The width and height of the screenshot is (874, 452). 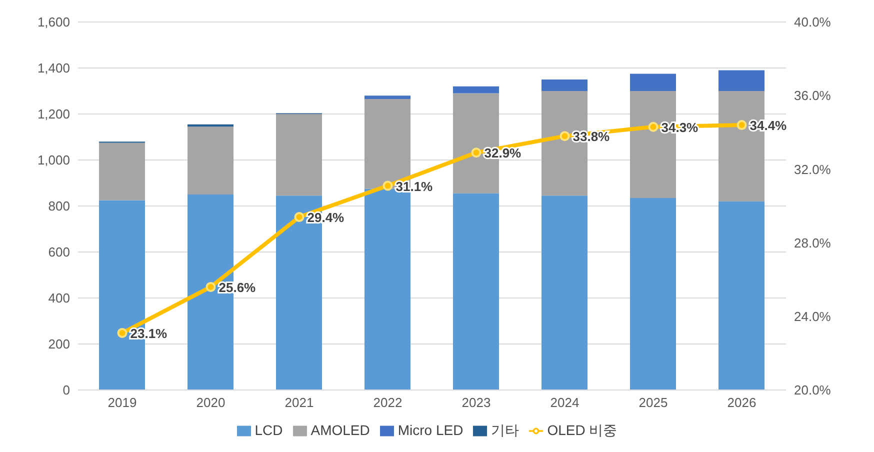 I want to click on x-tick-label: 2019, so click(x=122, y=402).